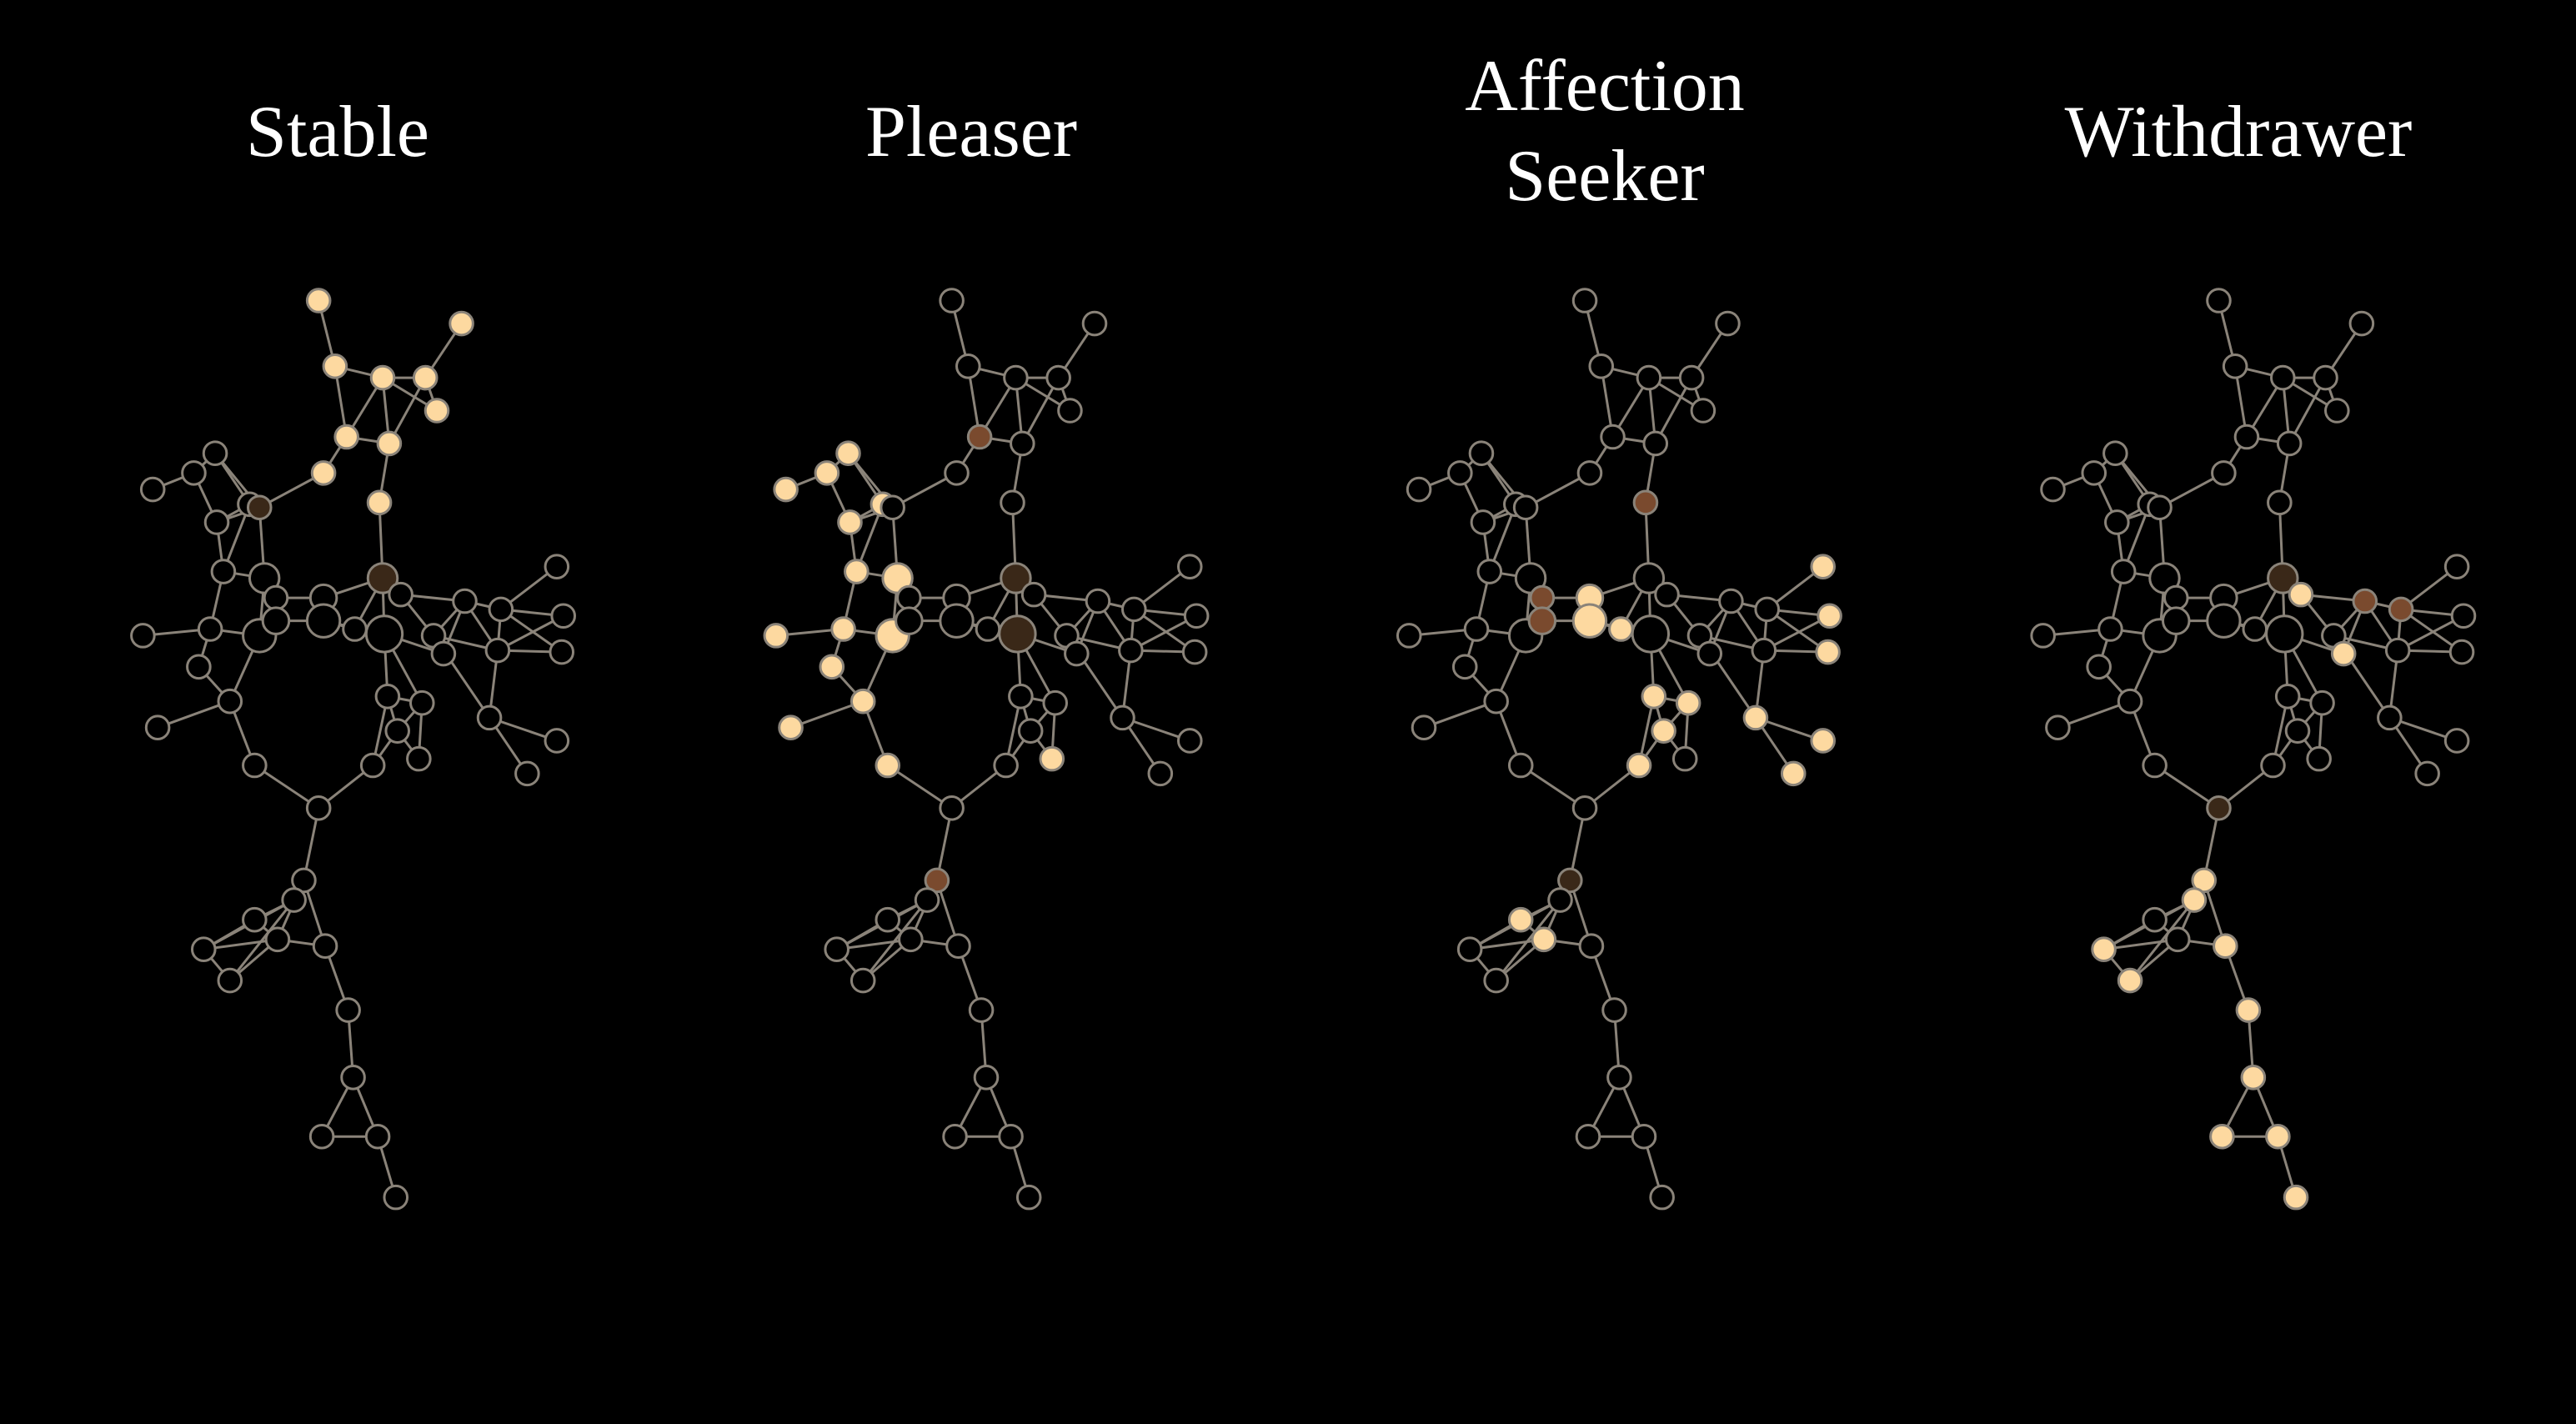  What do you see at coordinates (1469, 949) in the screenshot?
I see `node-n53` at bounding box center [1469, 949].